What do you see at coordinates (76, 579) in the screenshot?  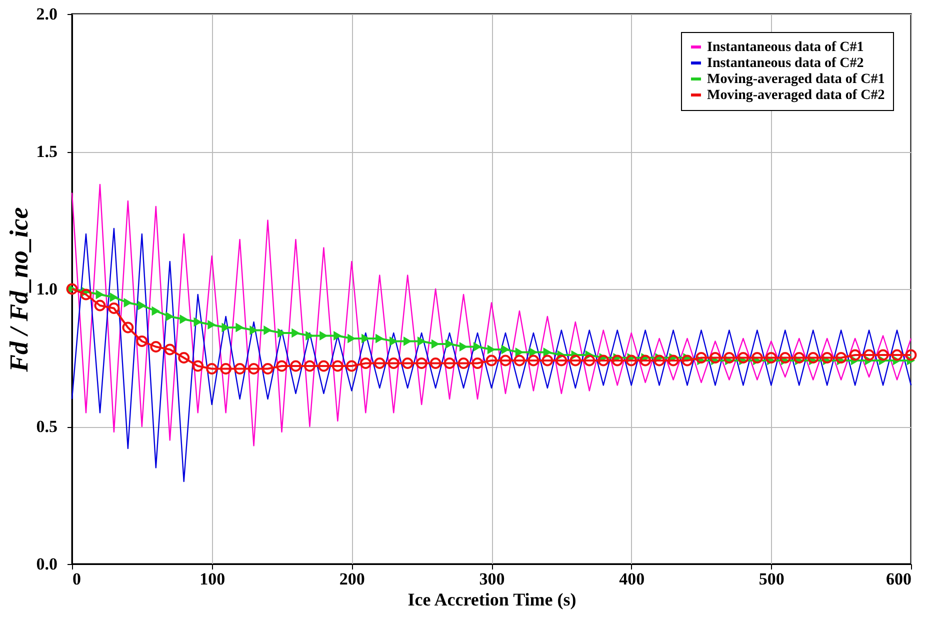 I see `x-tick-label: 0` at bounding box center [76, 579].